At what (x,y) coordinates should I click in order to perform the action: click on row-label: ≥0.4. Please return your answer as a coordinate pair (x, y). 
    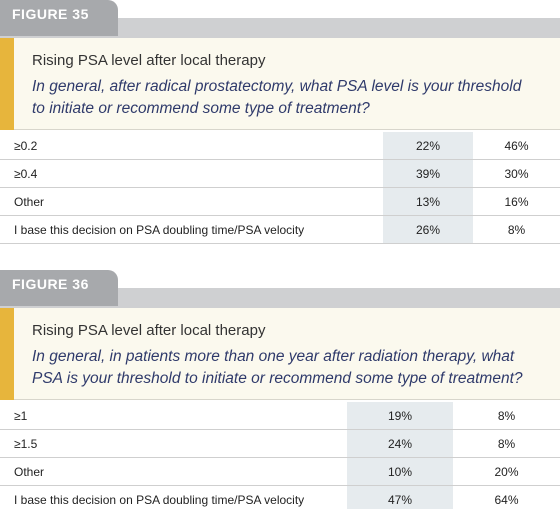
    Looking at the image, I should click on (191, 174).